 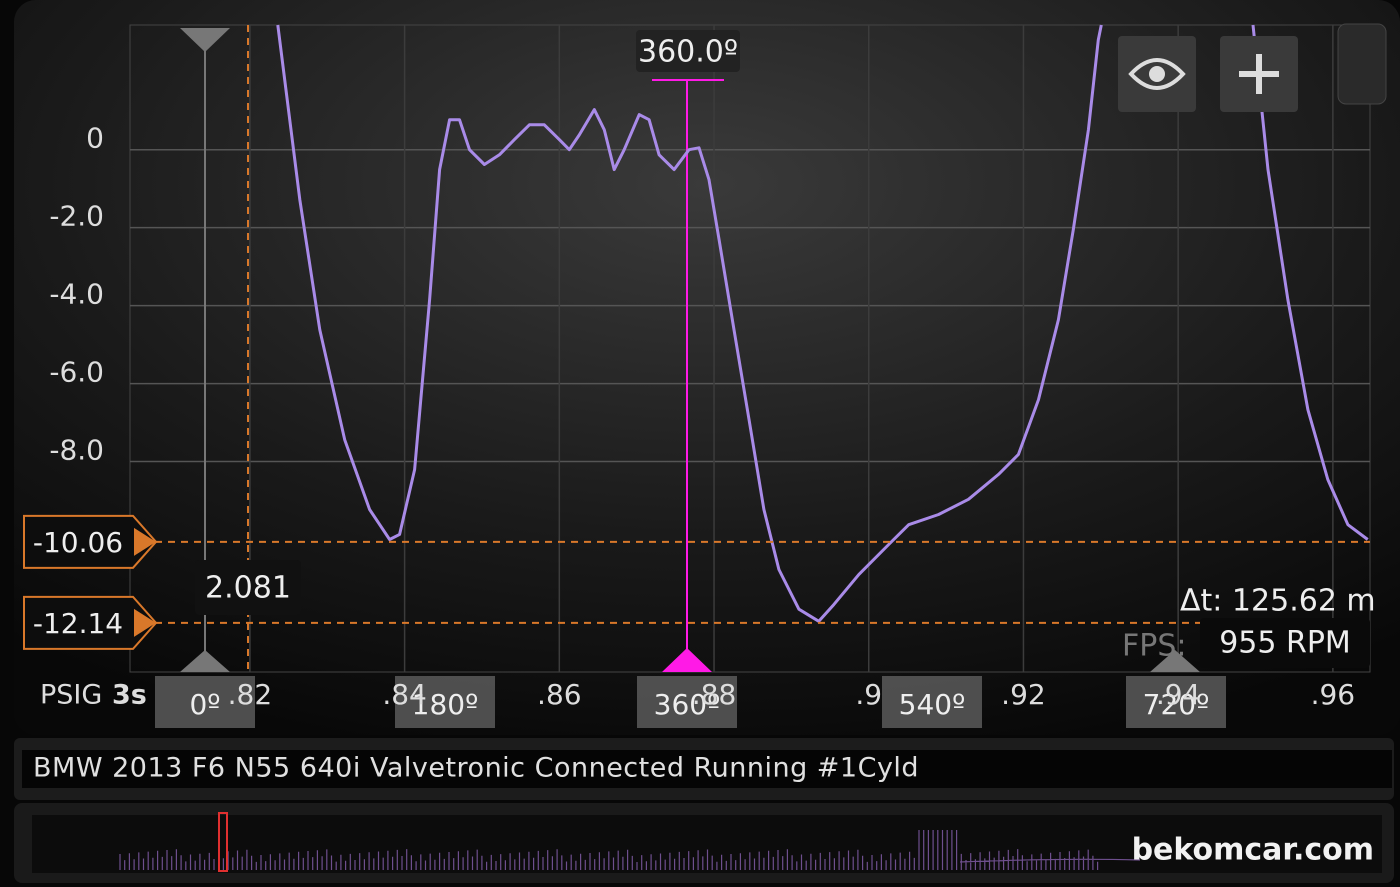 I want to click on side-handle, so click(x=1362, y=64).